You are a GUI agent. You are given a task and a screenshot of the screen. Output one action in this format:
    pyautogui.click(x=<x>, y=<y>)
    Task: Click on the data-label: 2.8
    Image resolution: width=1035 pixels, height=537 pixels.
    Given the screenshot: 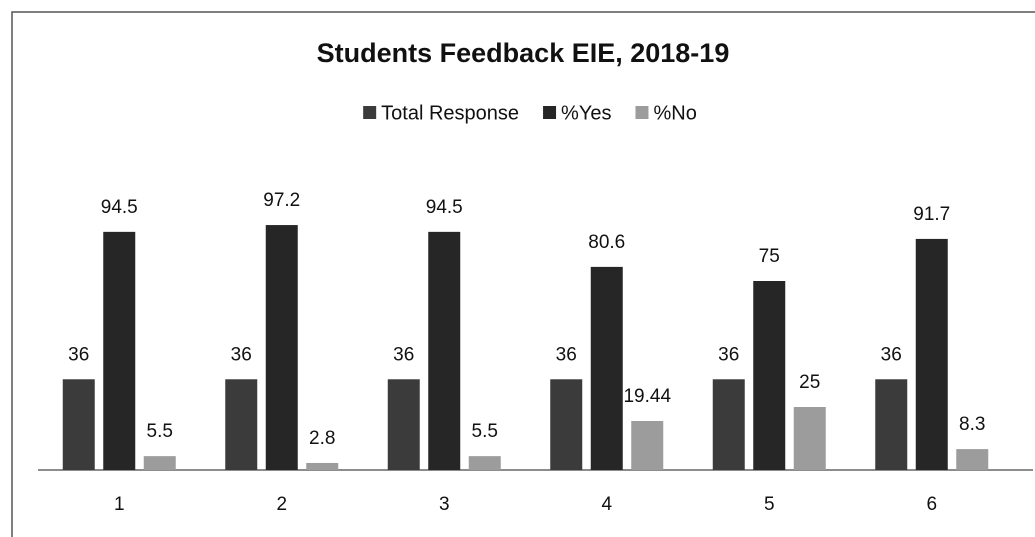 What is the action you would take?
    pyautogui.click(x=322, y=438)
    